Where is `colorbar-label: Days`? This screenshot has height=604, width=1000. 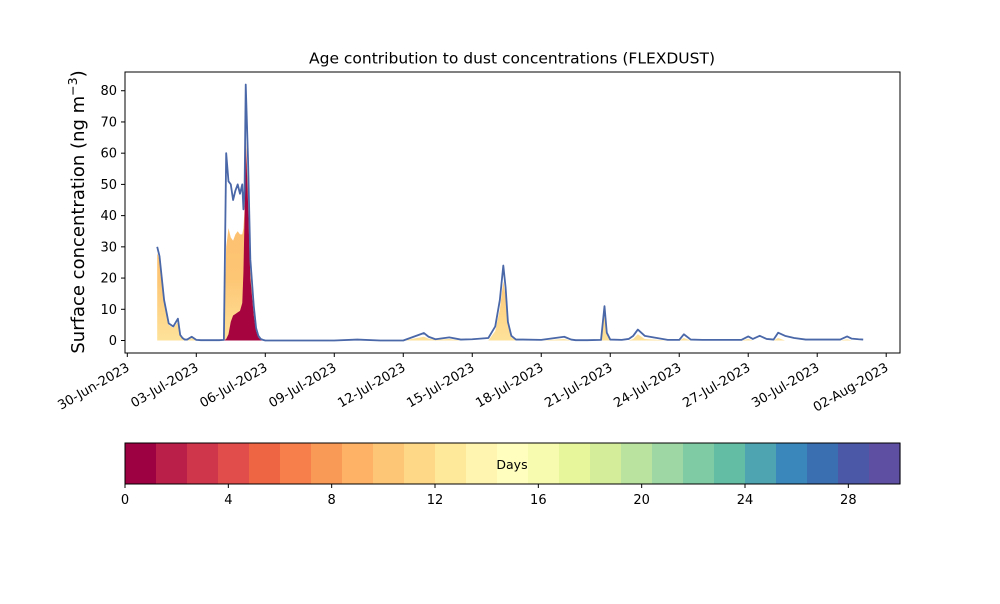
colorbar-label: Days is located at coordinates (511, 464).